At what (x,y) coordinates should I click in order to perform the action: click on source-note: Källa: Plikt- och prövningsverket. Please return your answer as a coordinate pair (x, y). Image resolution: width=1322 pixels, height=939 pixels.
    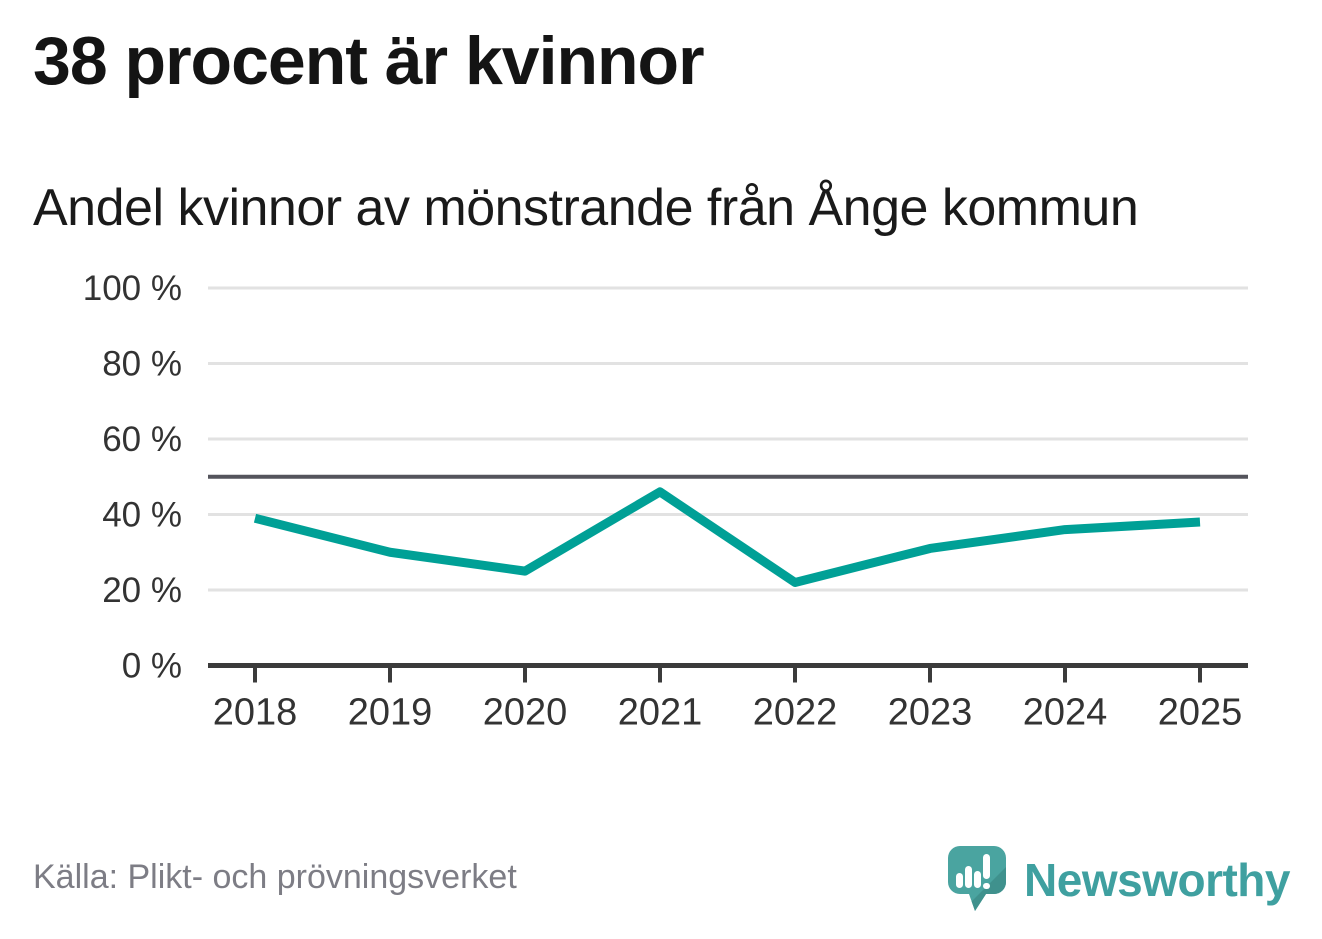
    Looking at the image, I should click on (275, 877).